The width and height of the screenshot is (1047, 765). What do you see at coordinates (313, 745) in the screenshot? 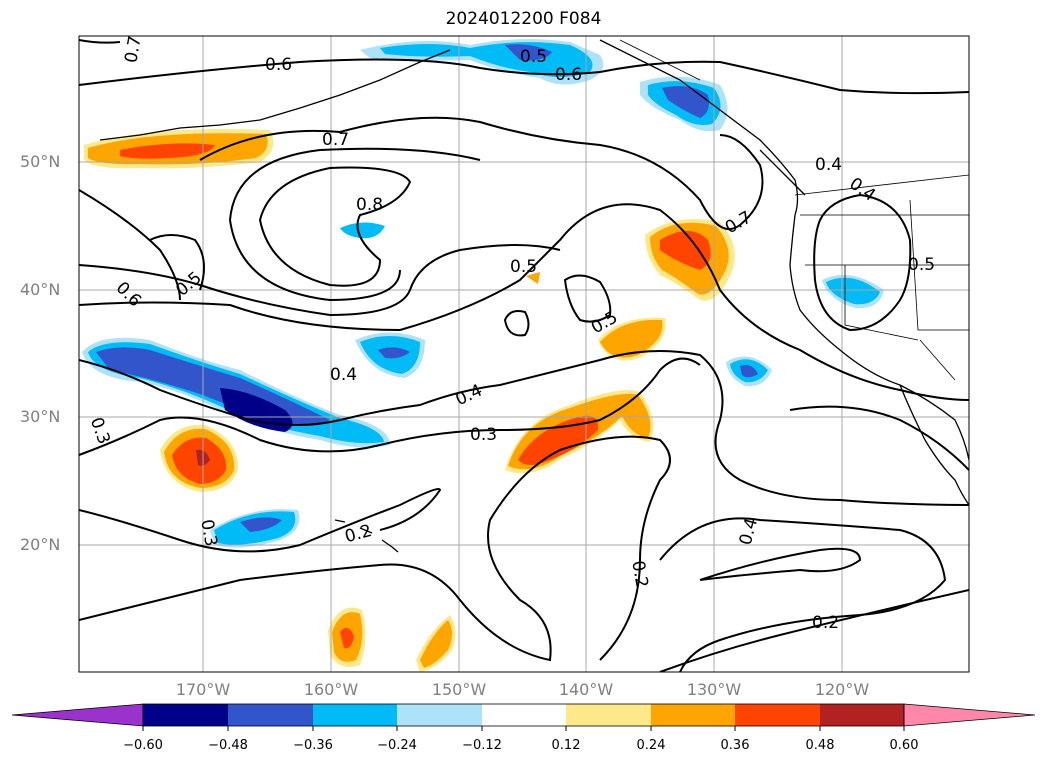
I see `colorbar-tick-label: −0.36` at bounding box center [313, 745].